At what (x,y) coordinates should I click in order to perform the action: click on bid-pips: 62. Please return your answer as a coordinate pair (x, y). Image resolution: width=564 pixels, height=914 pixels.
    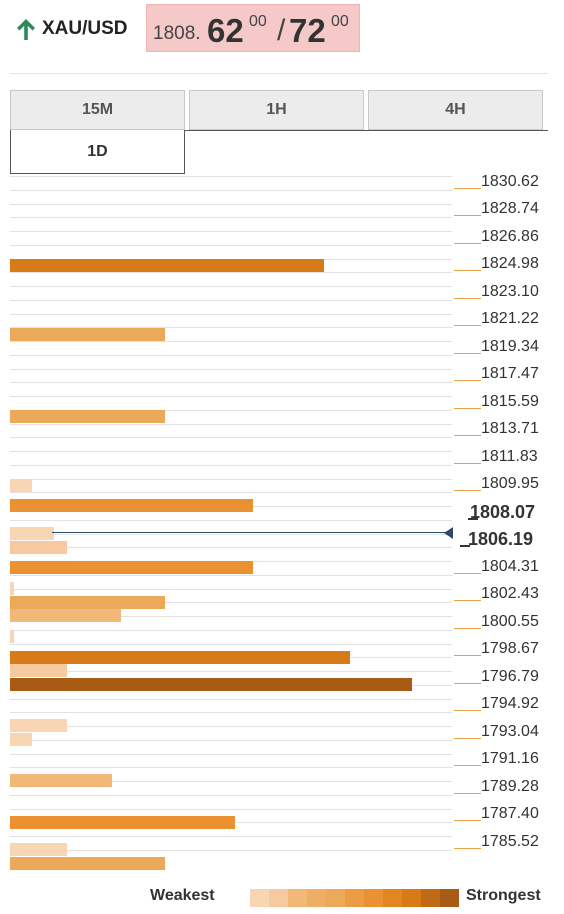
    Looking at the image, I should click on (225, 30).